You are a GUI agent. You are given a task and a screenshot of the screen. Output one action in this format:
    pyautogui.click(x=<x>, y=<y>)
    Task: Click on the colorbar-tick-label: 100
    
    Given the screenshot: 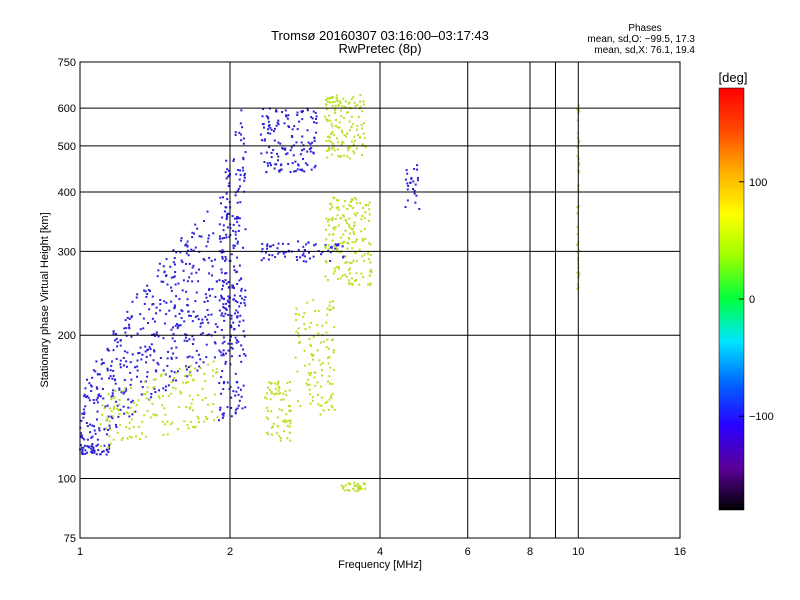 What is the action you would take?
    pyautogui.click(x=758, y=183)
    